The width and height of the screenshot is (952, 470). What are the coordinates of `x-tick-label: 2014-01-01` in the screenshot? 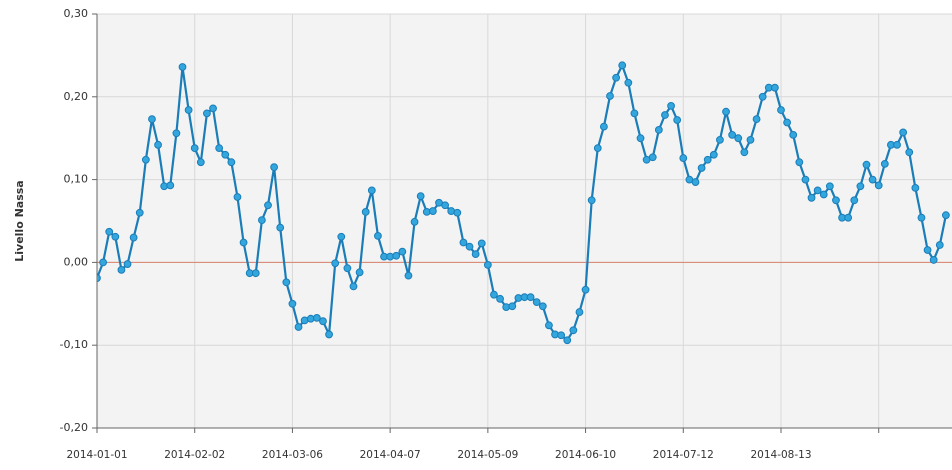 It's located at (96, 455).